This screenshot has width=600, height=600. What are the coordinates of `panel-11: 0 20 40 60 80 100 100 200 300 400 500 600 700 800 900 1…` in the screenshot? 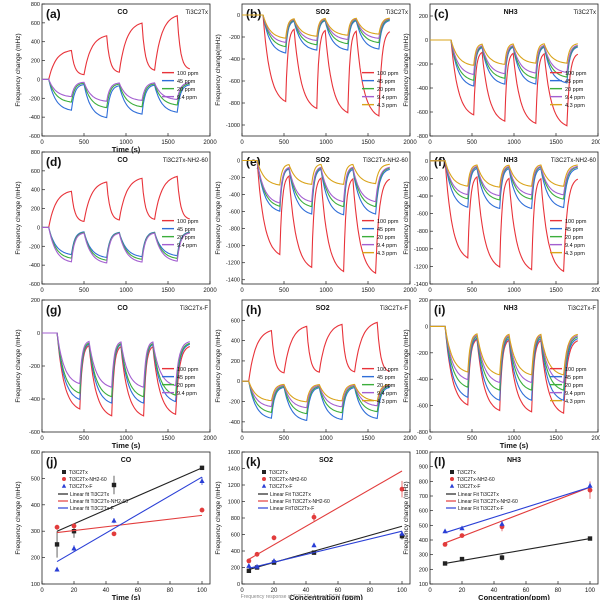 It's located at (501, 525).